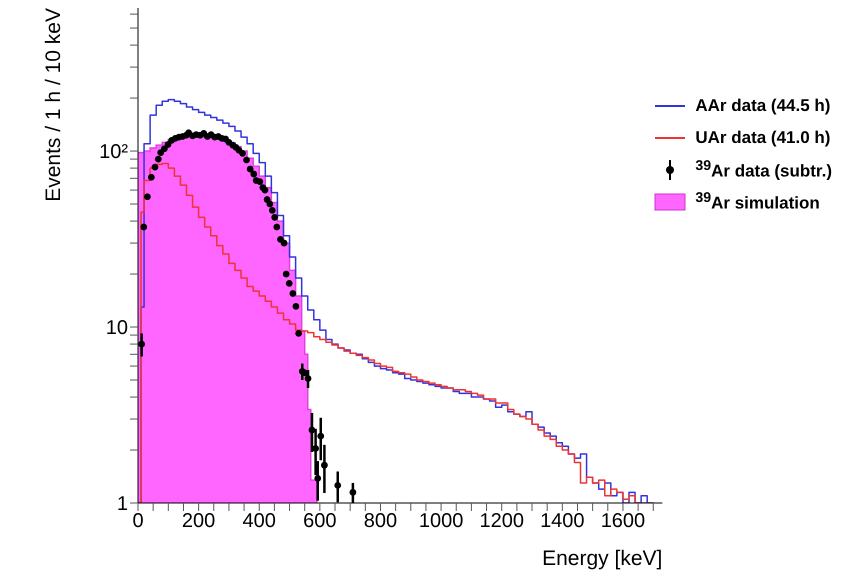 The image size is (865, 579). I want to click on x-tick-label: 1200, so click(501, 521).